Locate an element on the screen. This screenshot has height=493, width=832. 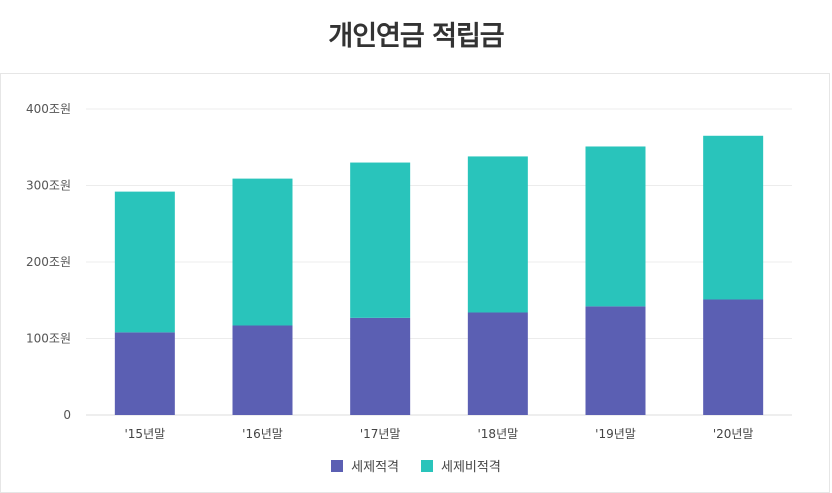
x-tick-label: '20년말 is located at coordinates (733, 434).